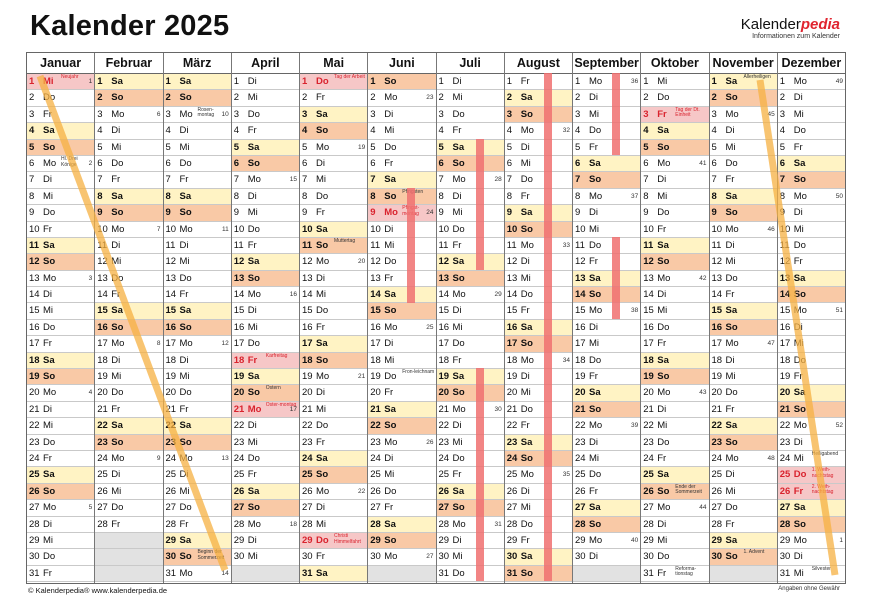  What do you see at coordinates (743, 246) in the screenshot?
I see `day-cell: 11 Di` at bounding box center [743, 246].